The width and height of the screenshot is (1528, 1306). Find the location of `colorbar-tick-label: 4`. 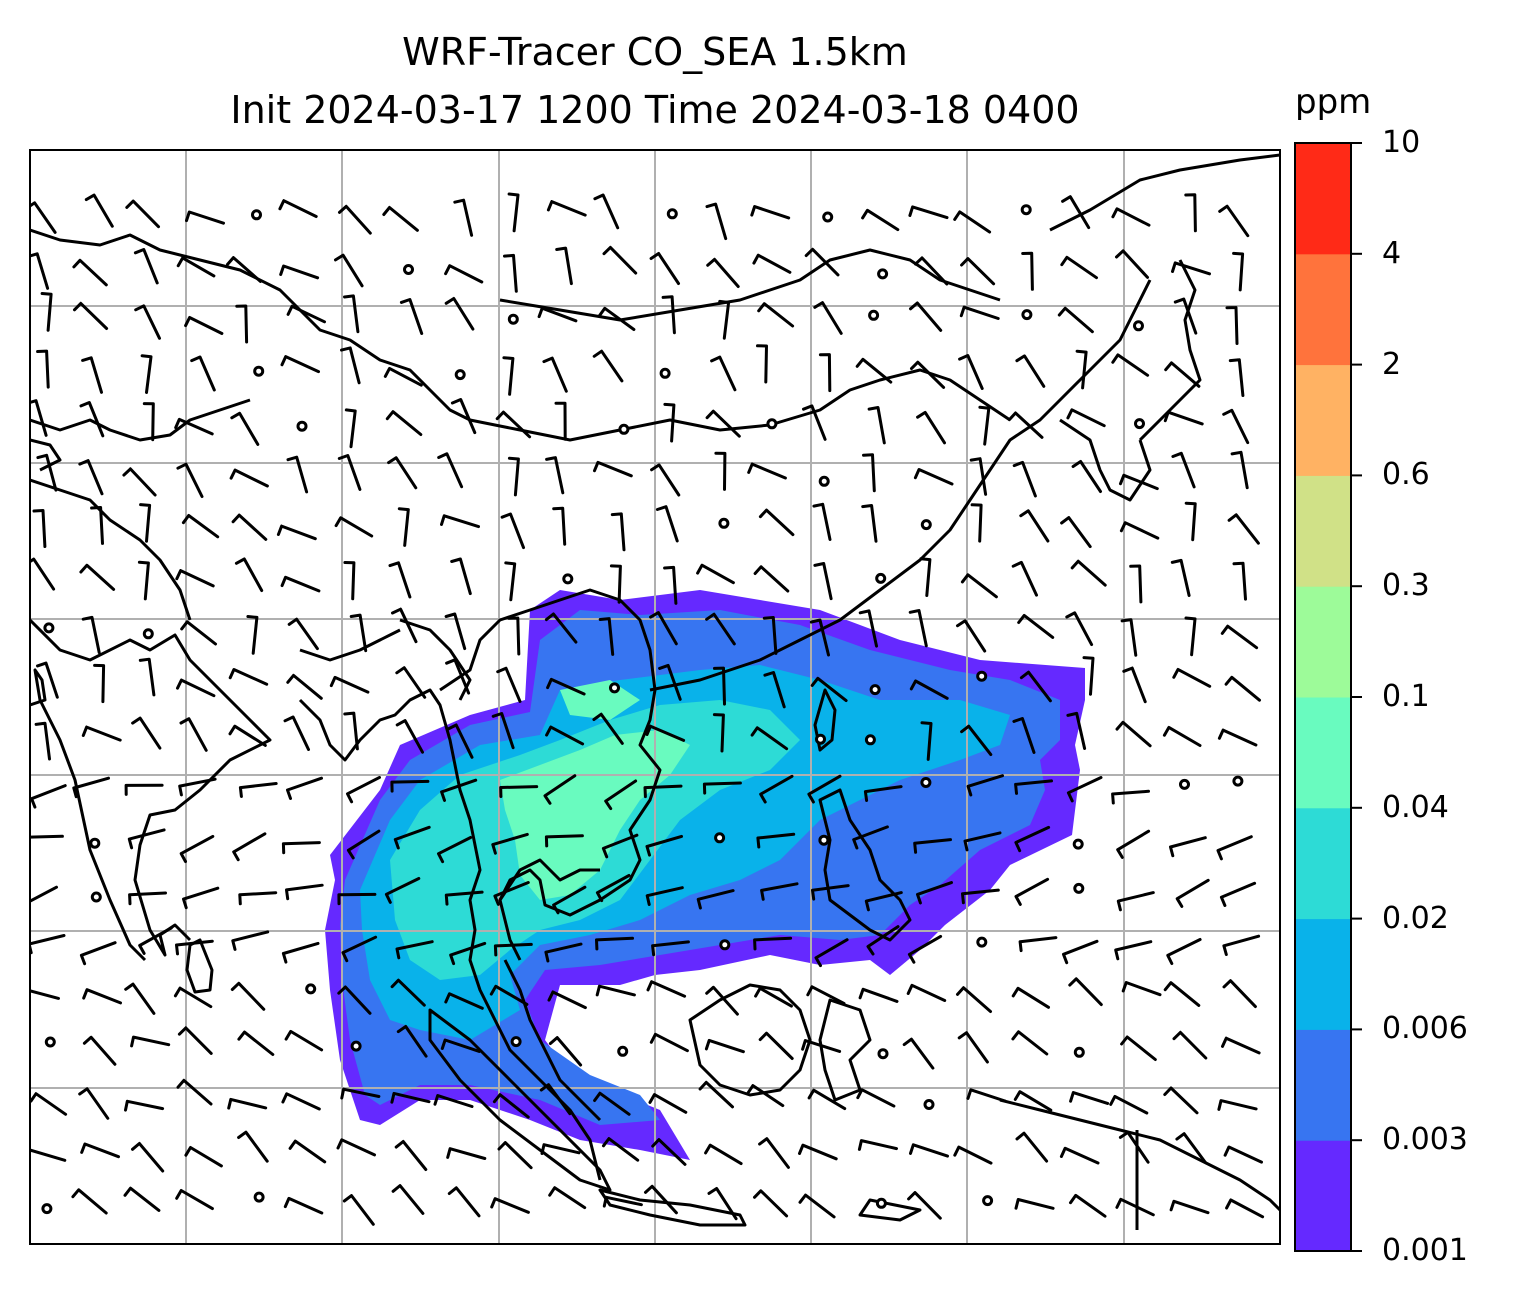

colorbar-tick-label: 4 is located at coordinates (1392, 253).